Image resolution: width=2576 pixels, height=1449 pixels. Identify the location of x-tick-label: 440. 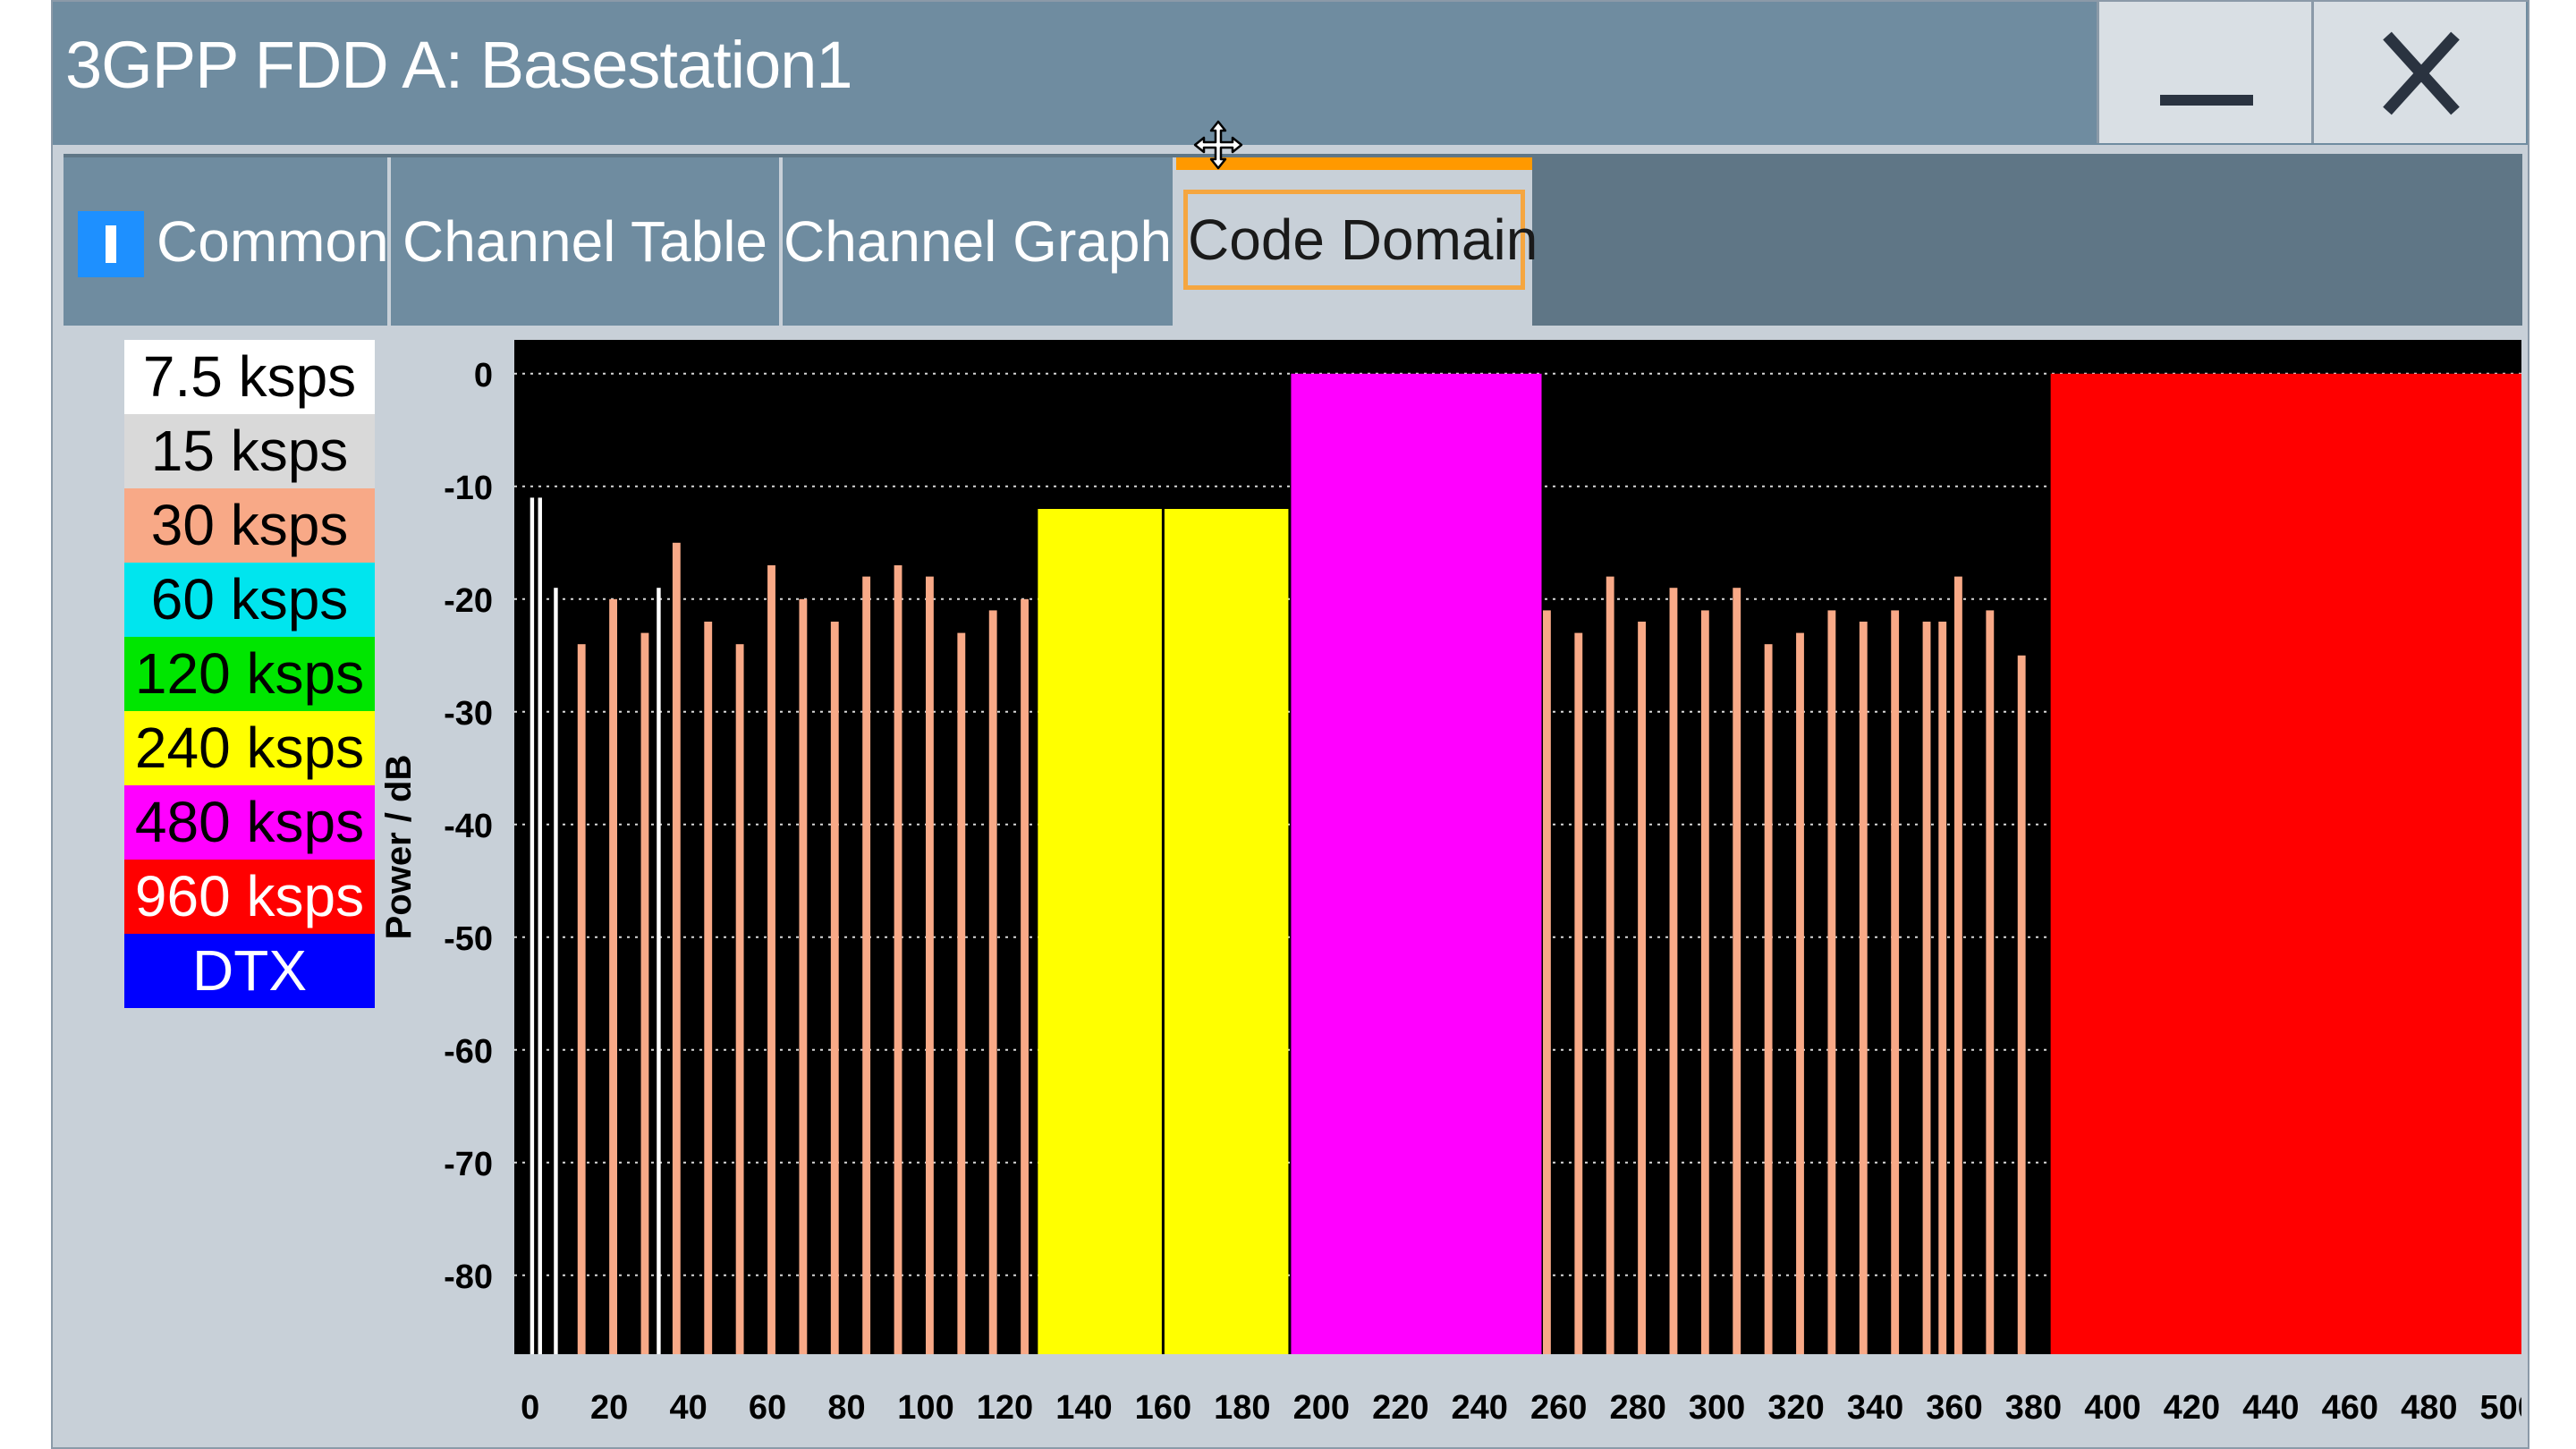
(2270, 1408).